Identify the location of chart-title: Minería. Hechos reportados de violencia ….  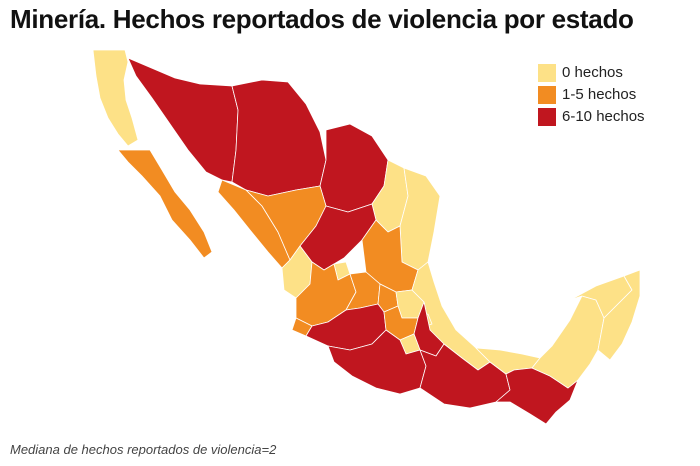
(322, 19).